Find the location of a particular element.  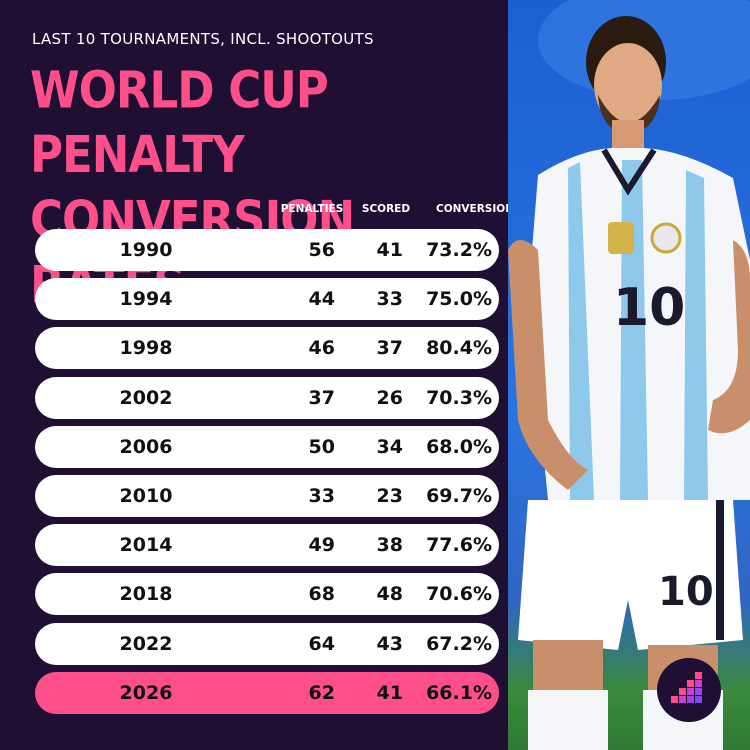

year-cell: 2026 is located at coordinates (146, 693).